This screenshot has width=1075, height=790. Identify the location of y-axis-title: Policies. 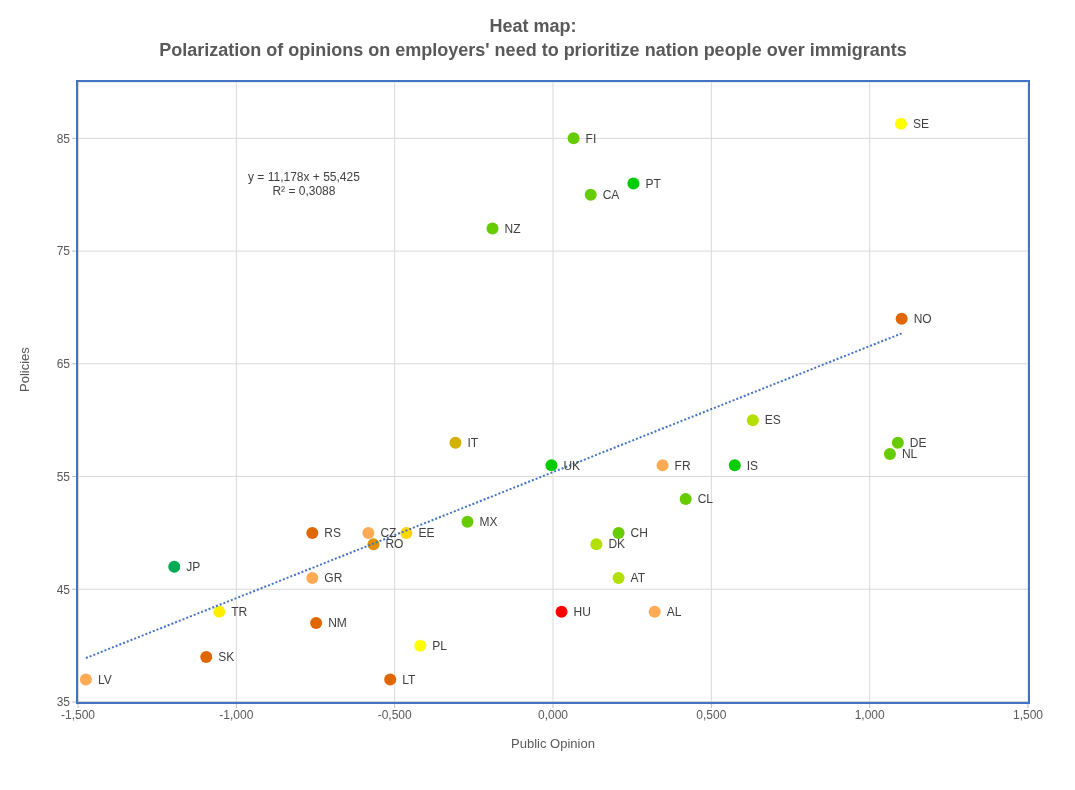
(24, 369).